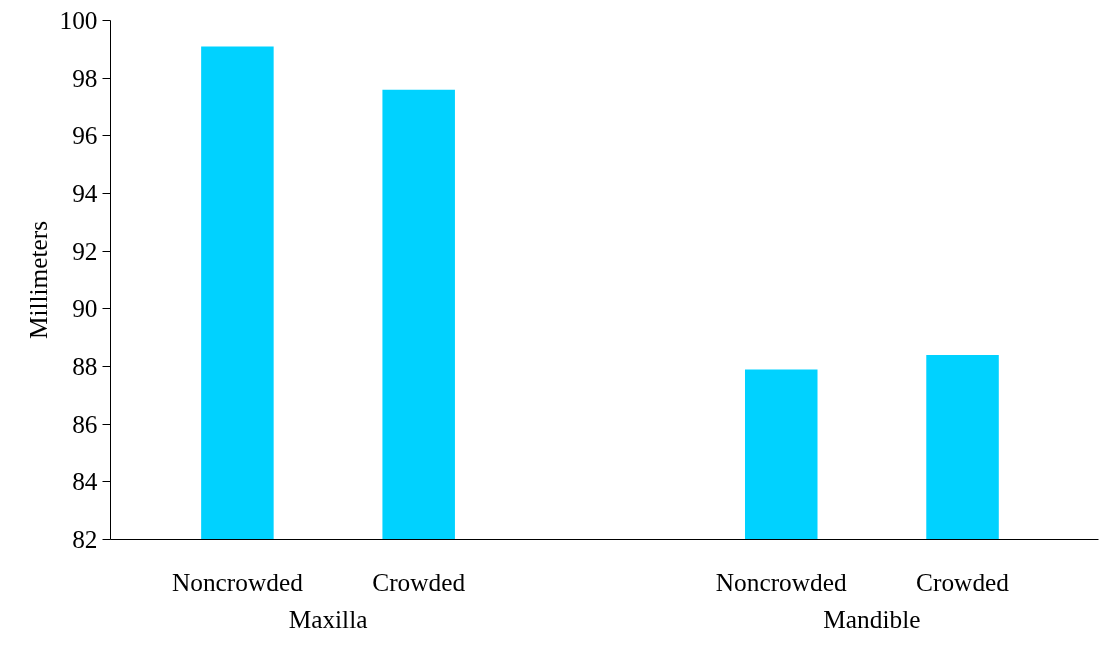 The height and width of the screenshot is (656, 1102). I want to click on text: Maxilla, so click(328, 618).